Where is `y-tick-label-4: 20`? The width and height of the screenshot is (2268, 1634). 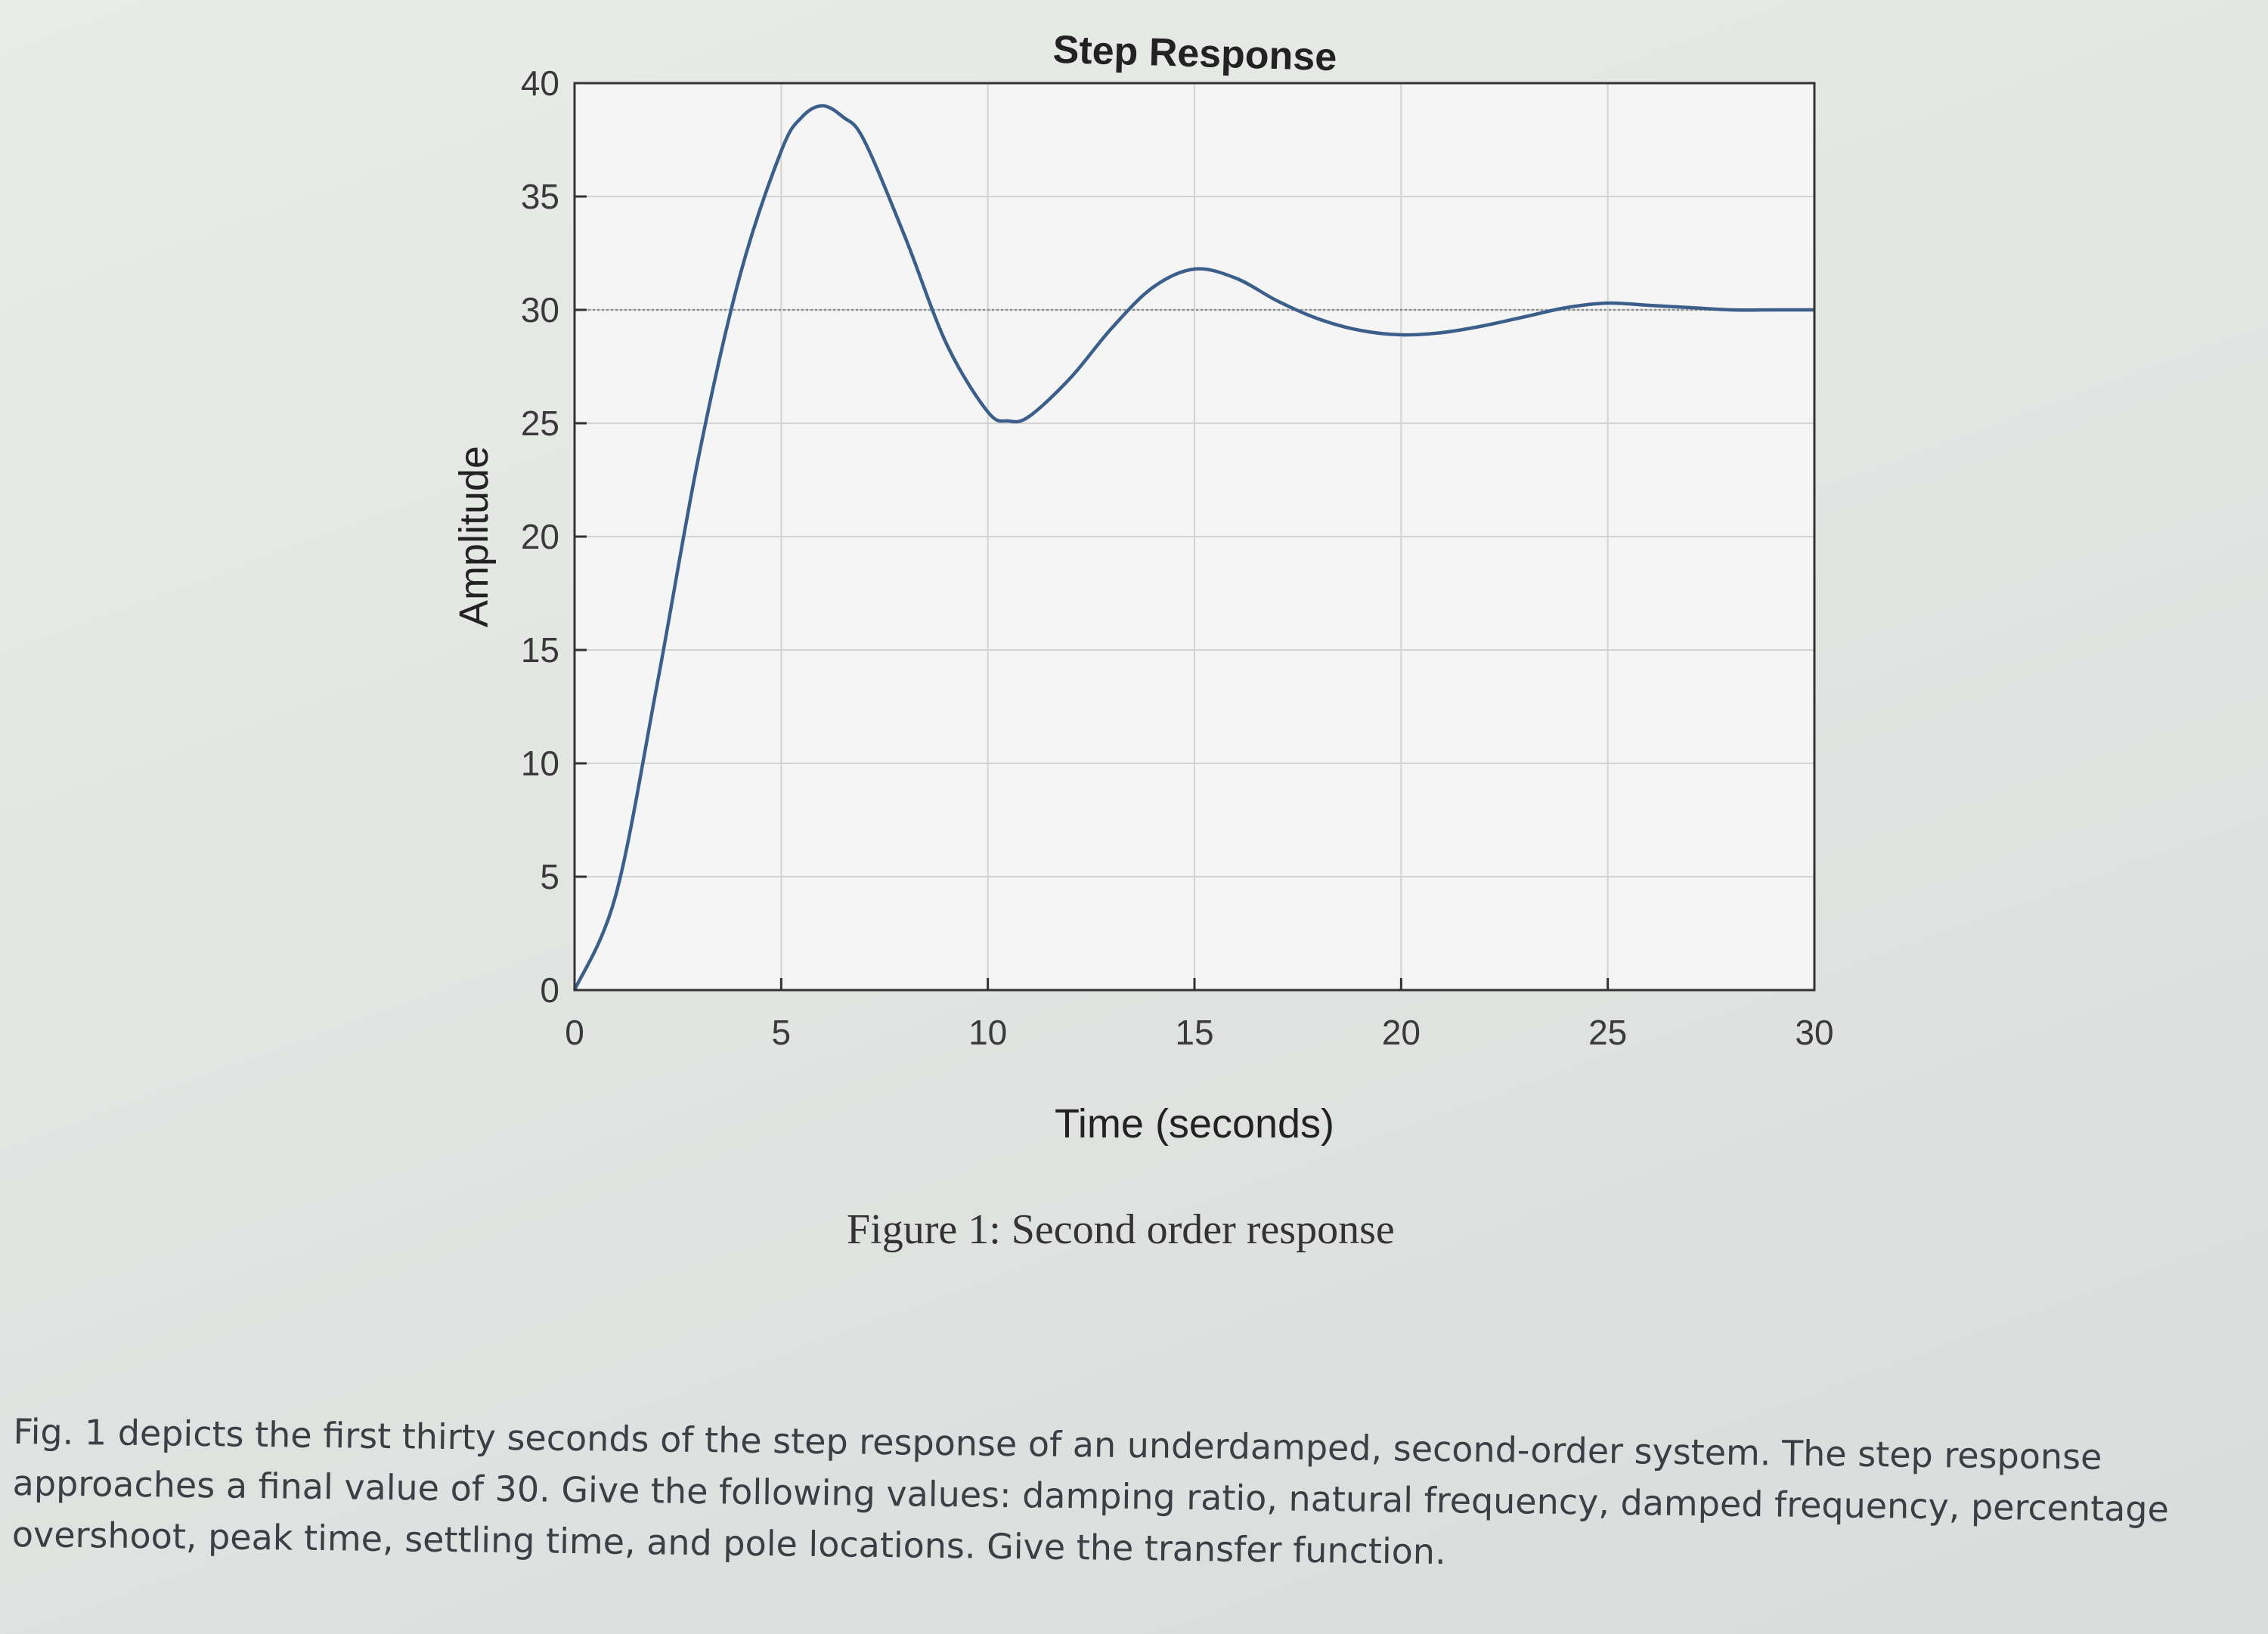
y-tick-label-4: 20 is located at coordinates (540, 536).